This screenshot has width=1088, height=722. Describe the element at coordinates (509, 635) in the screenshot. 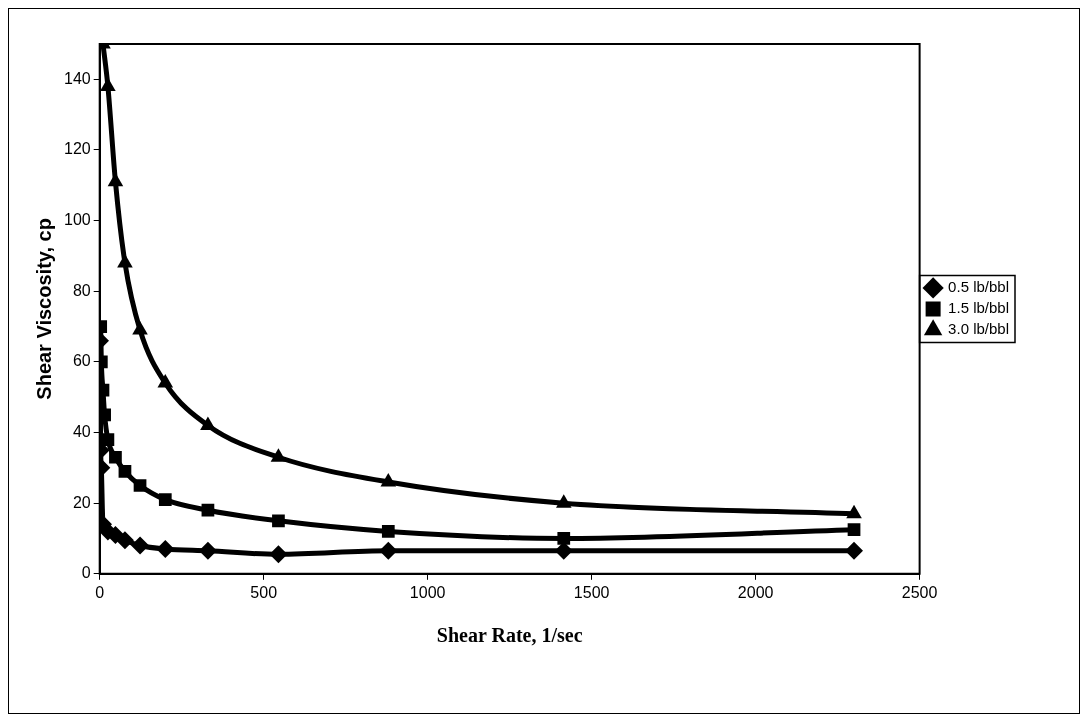

I see `x-axis-title: Shear Rate, 1/sec` at that location.